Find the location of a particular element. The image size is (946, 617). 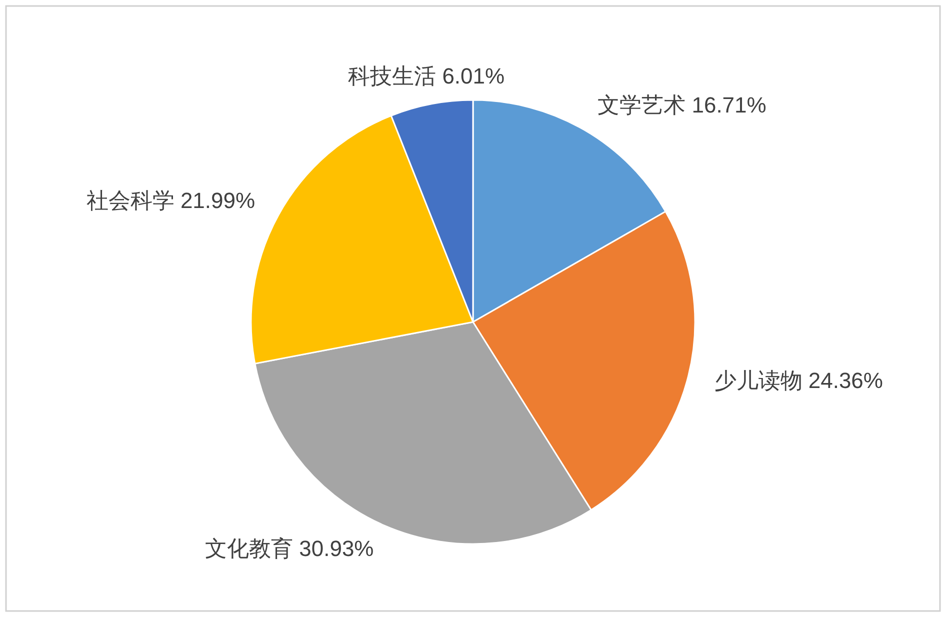

slice-label: 社会科学 21.99% is located at coordinates (171, 201).